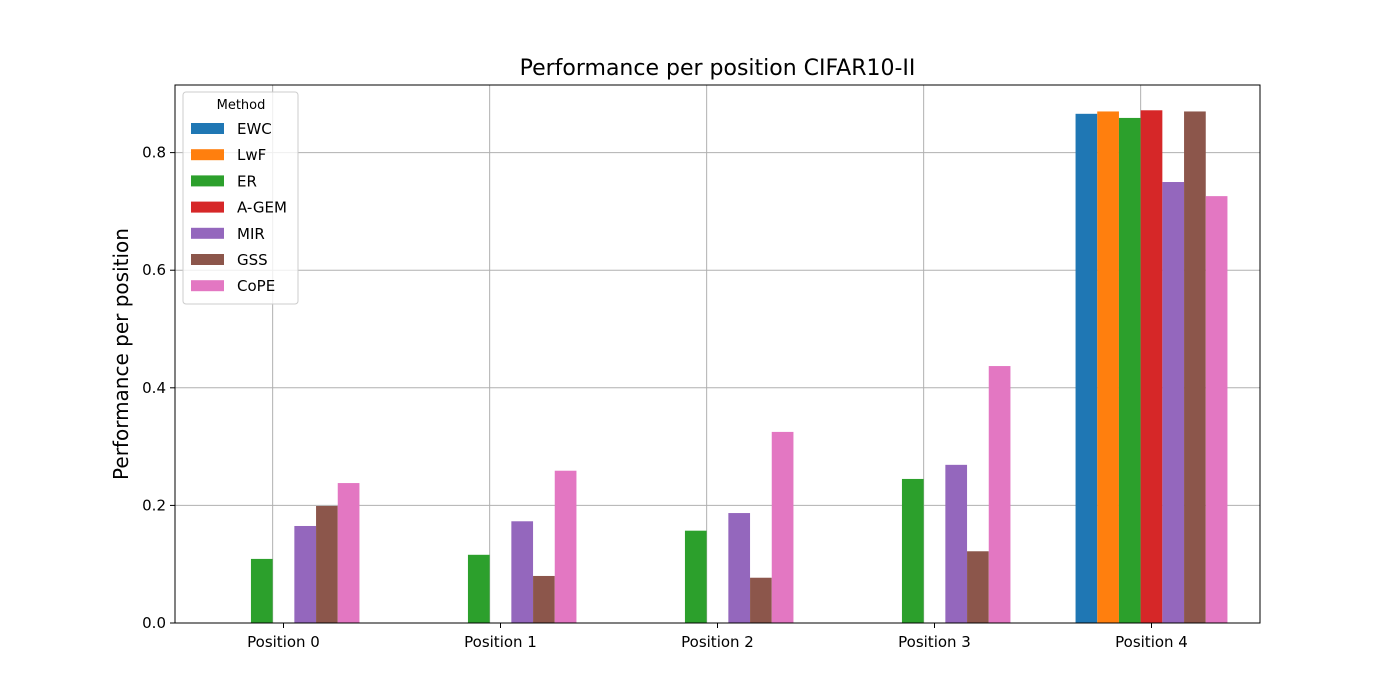  I want to click on y-tick-label: 0.4, so click(154, 388).